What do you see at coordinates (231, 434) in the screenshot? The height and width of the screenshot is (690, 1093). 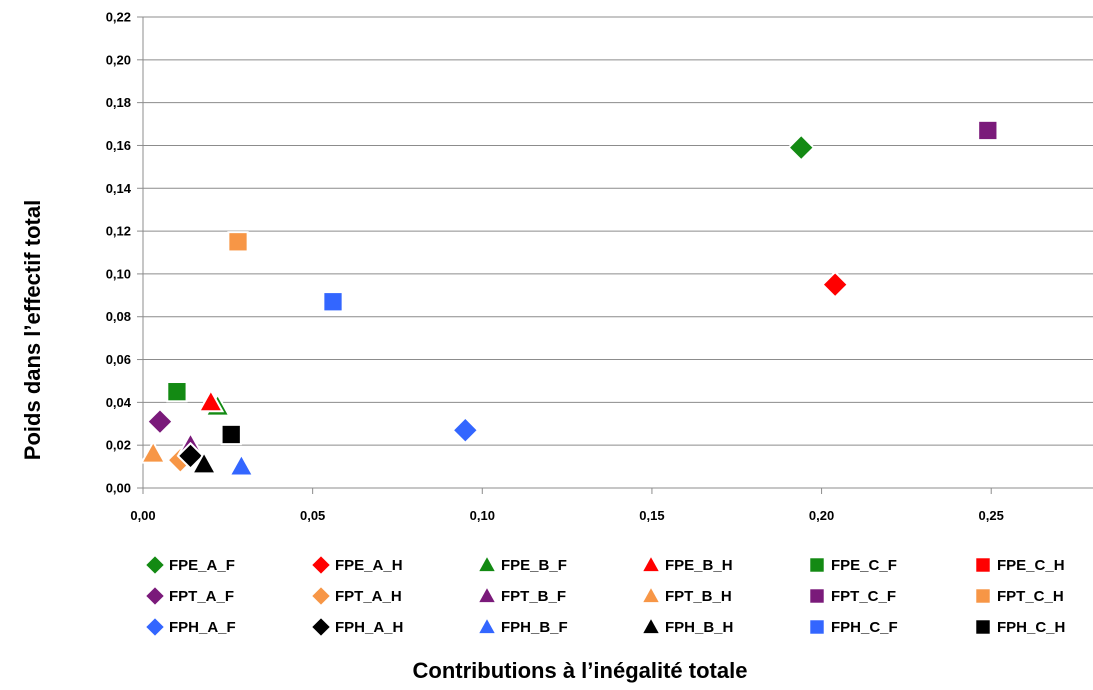 I see `data-point-fph-c-h` at bounding box center [231, 434].